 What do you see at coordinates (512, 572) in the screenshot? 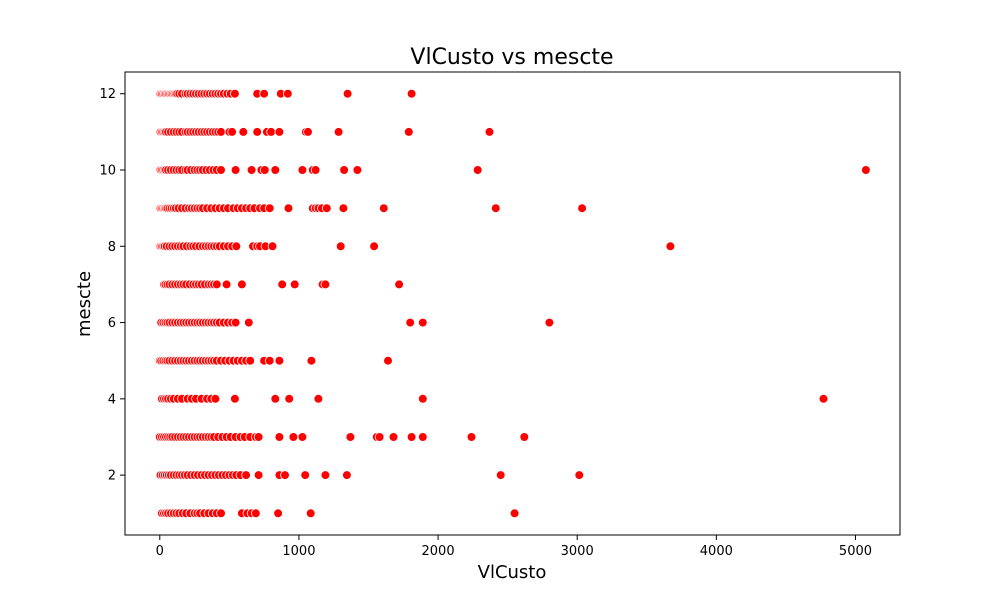
I see `x-axis-label: VlCusto` at bounding box center [512, 572].